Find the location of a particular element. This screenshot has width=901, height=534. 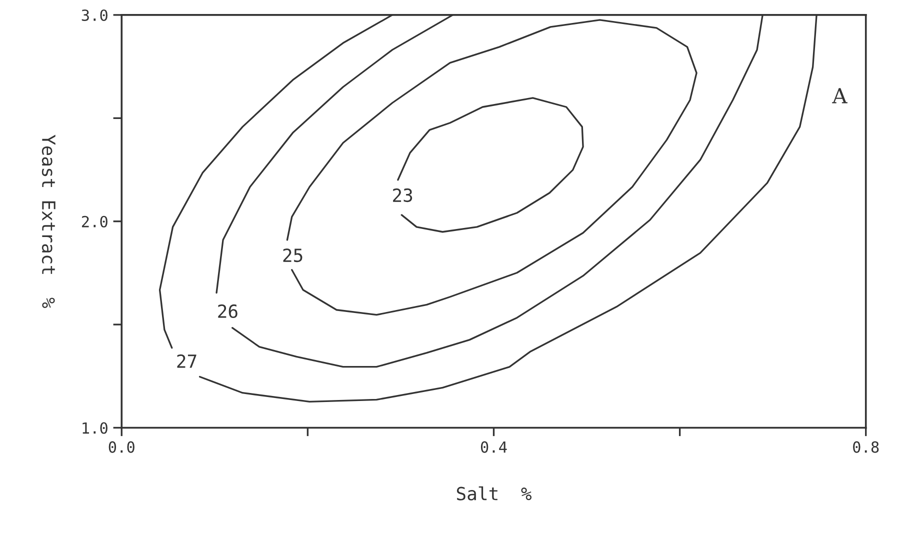

y-tick-label: 1.0 is located at coordinates (95, 428).